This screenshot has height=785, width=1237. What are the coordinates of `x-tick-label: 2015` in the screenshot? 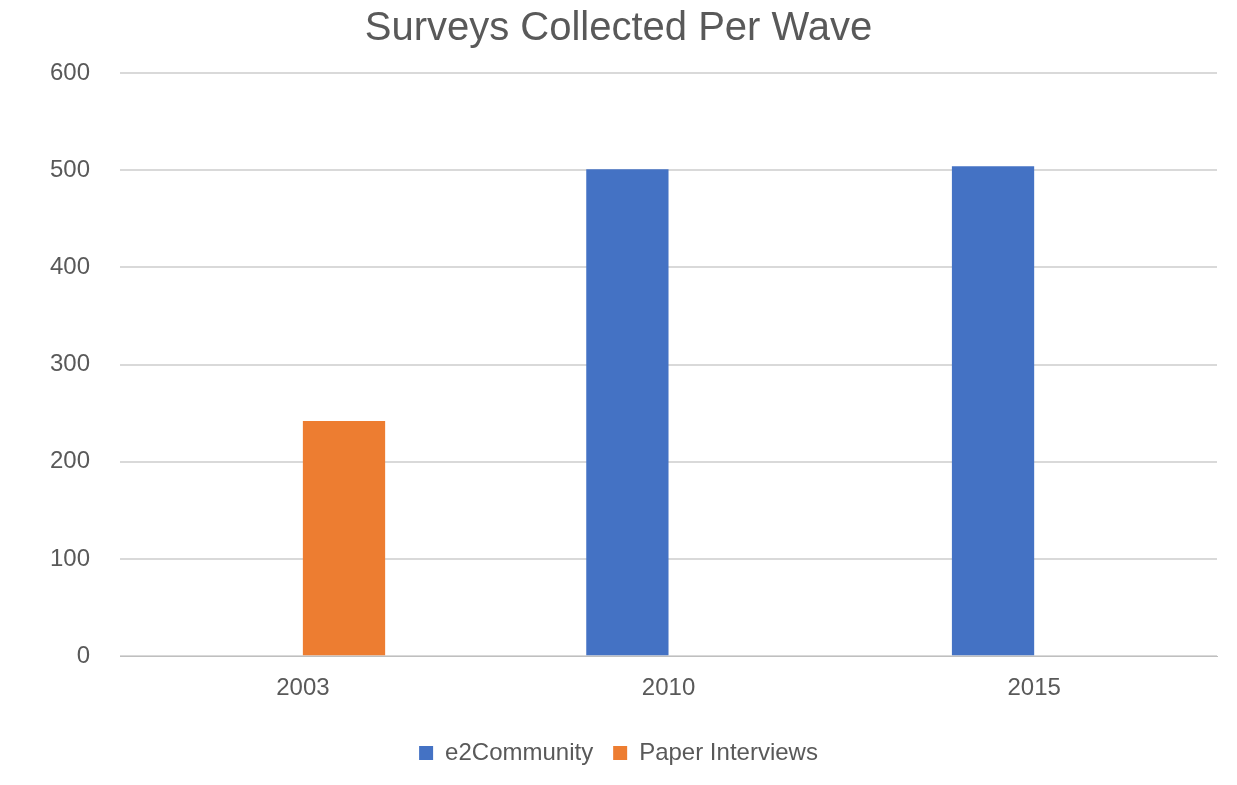 It's located at (1034, 687).